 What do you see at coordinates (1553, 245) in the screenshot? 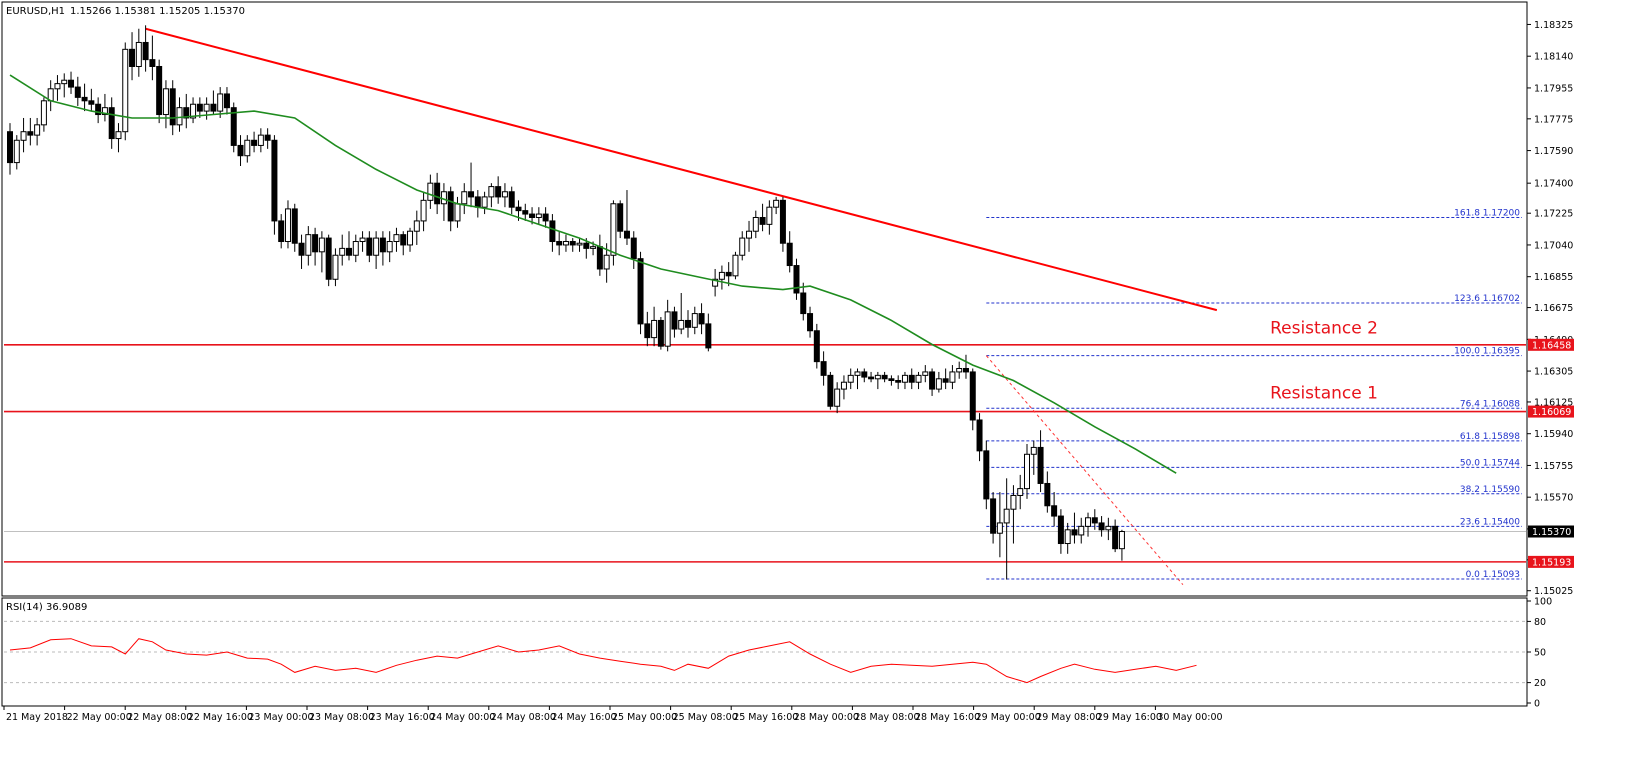
I see `y-tick-label-7: 1.17040` at bounding box center [1553, 245].